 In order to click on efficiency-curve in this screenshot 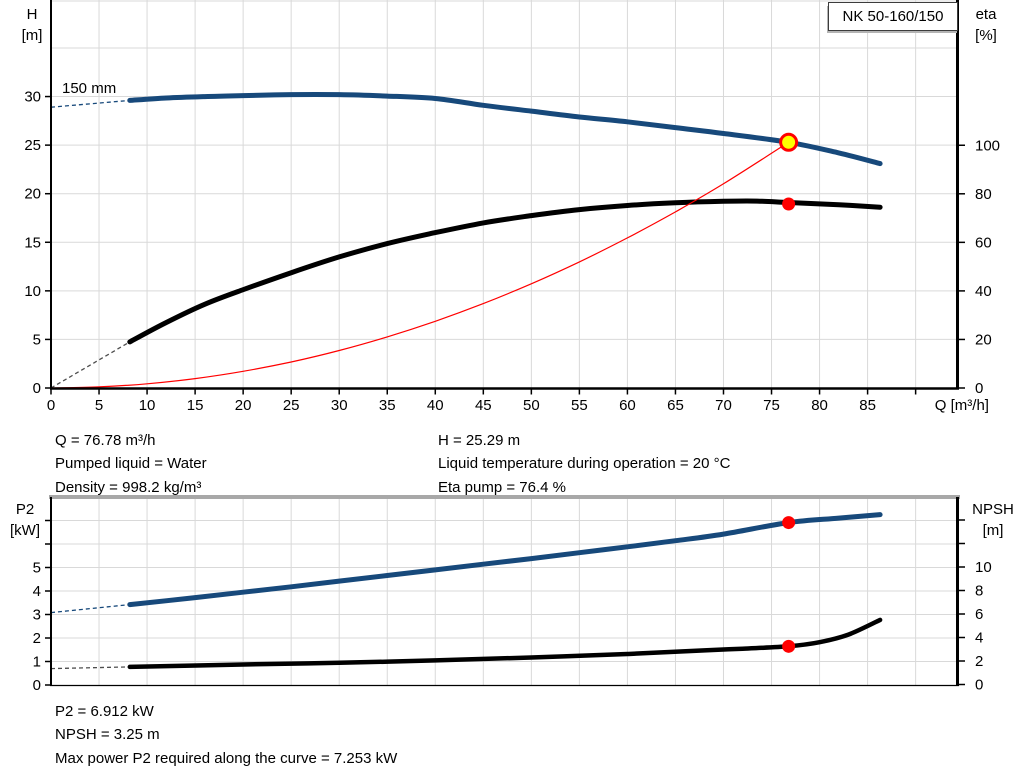, I will do `click(505, 271)`.